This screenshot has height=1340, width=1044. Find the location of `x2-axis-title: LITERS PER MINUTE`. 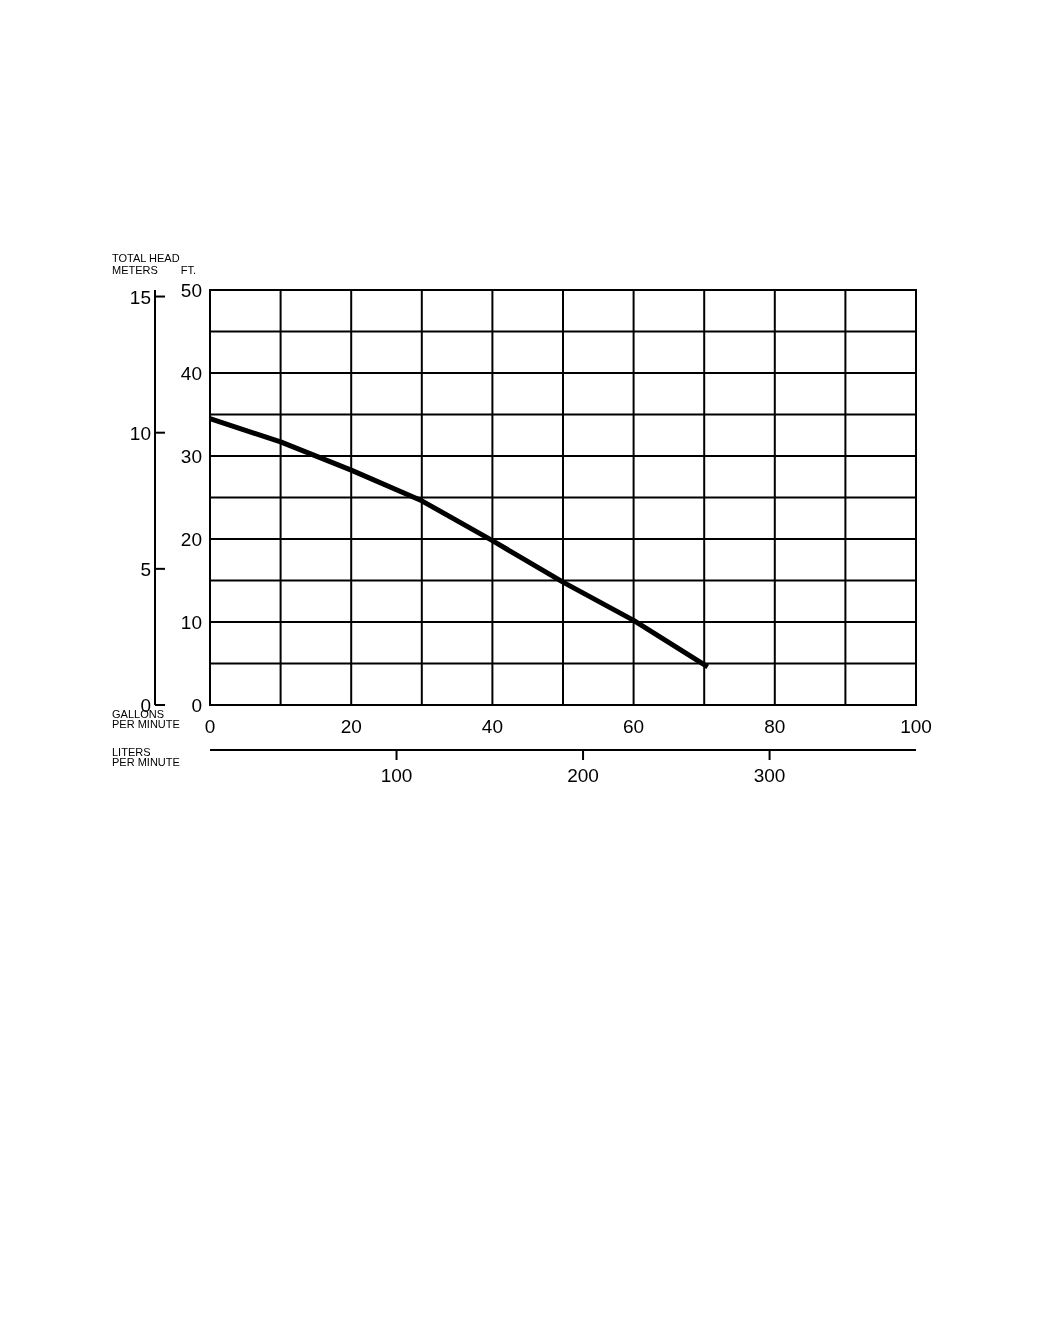

x2-axis-title: LITERS PER MINUTE is located at coordinates (146, 757).